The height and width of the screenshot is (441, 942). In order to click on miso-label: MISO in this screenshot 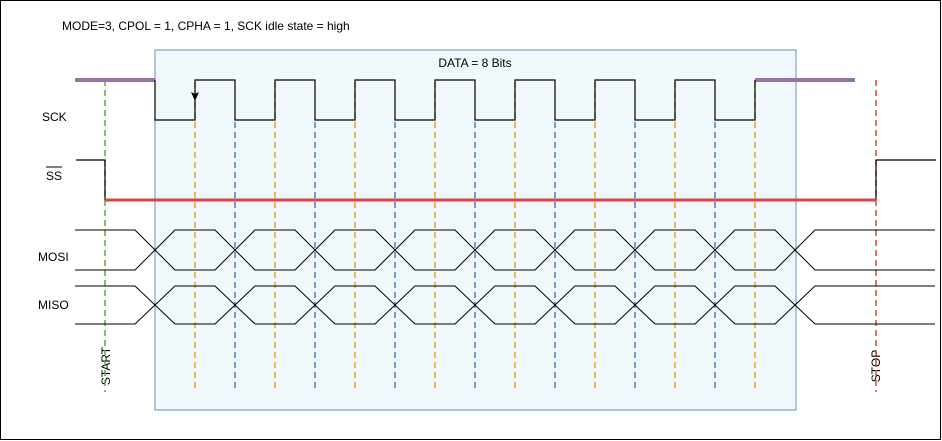, I will do `click(53, 305)`.